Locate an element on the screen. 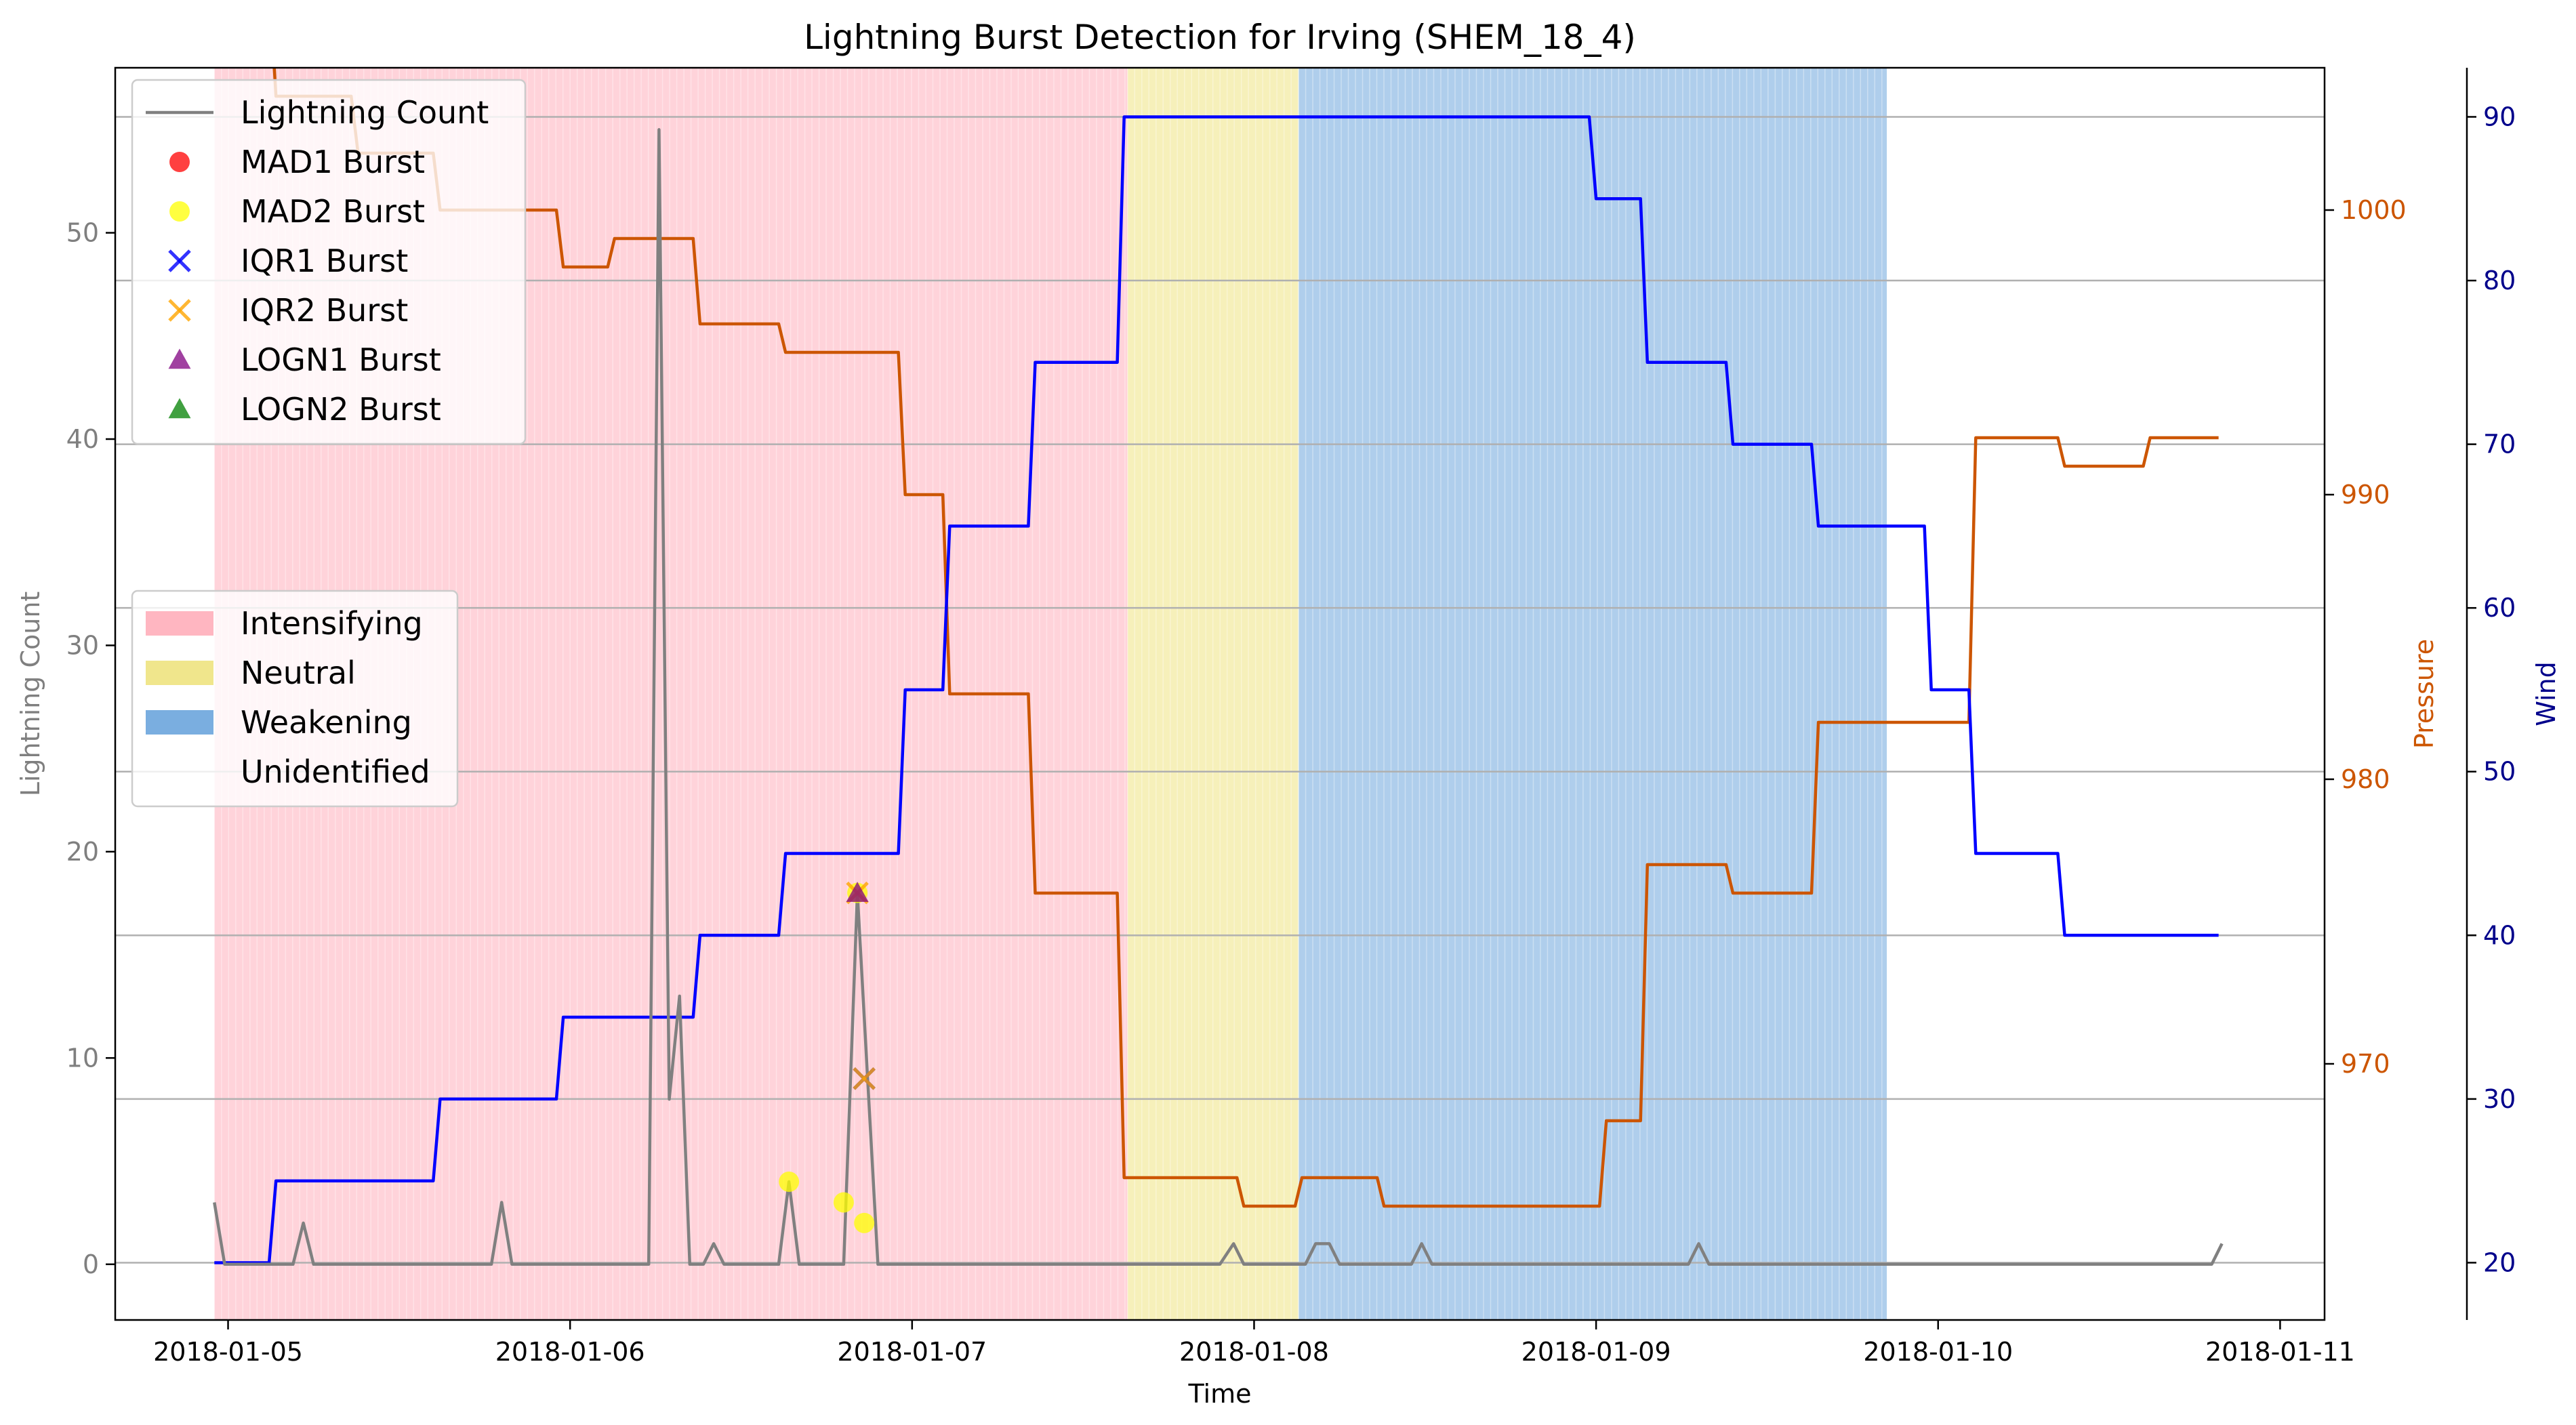  region-neutral is located at coordinates (1213, 694).